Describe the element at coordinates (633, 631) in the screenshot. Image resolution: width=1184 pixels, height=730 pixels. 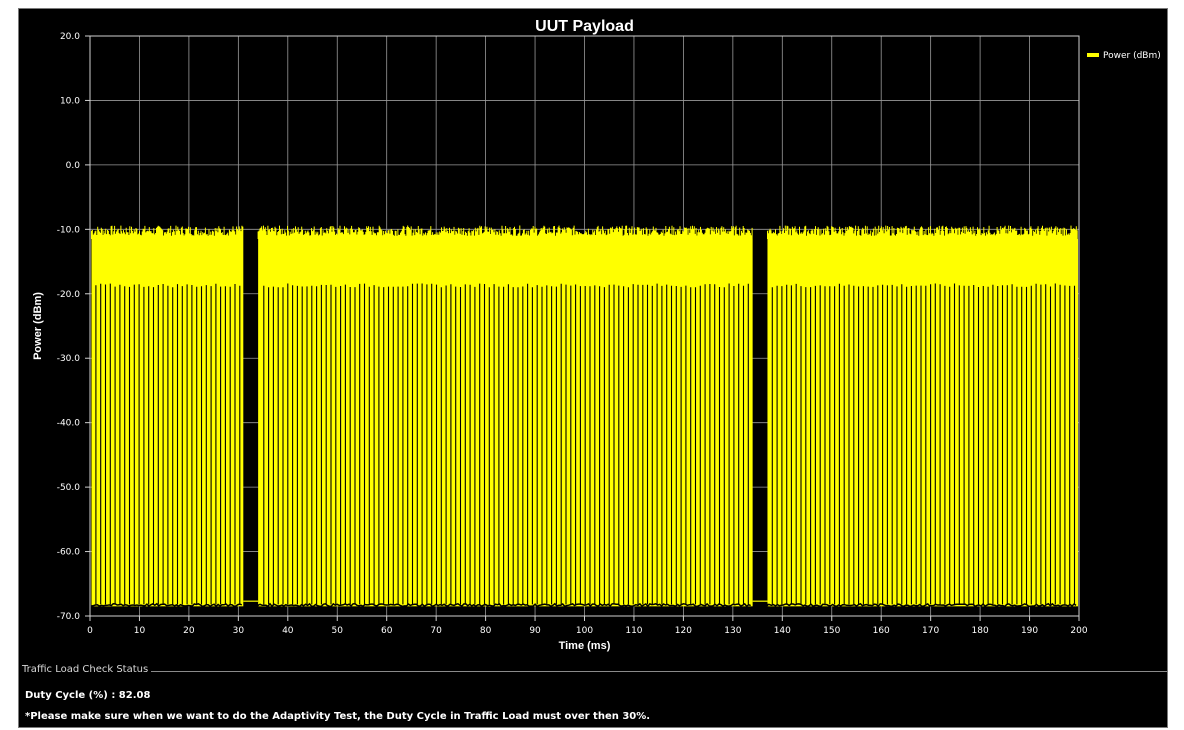
I see `x-tick-label: 110` at that location.